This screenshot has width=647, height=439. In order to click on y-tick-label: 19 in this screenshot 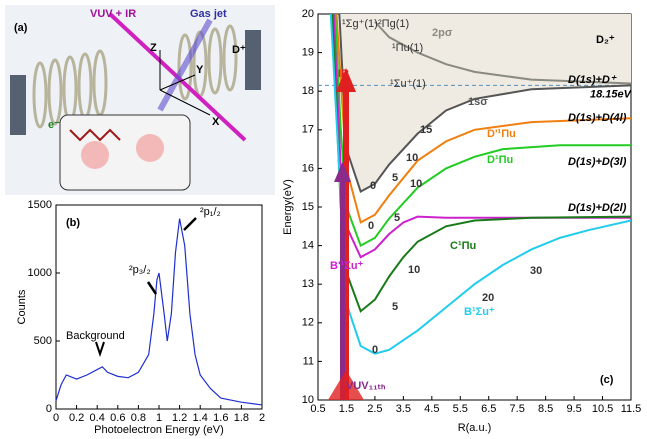, I will do `click(308, 53)`.